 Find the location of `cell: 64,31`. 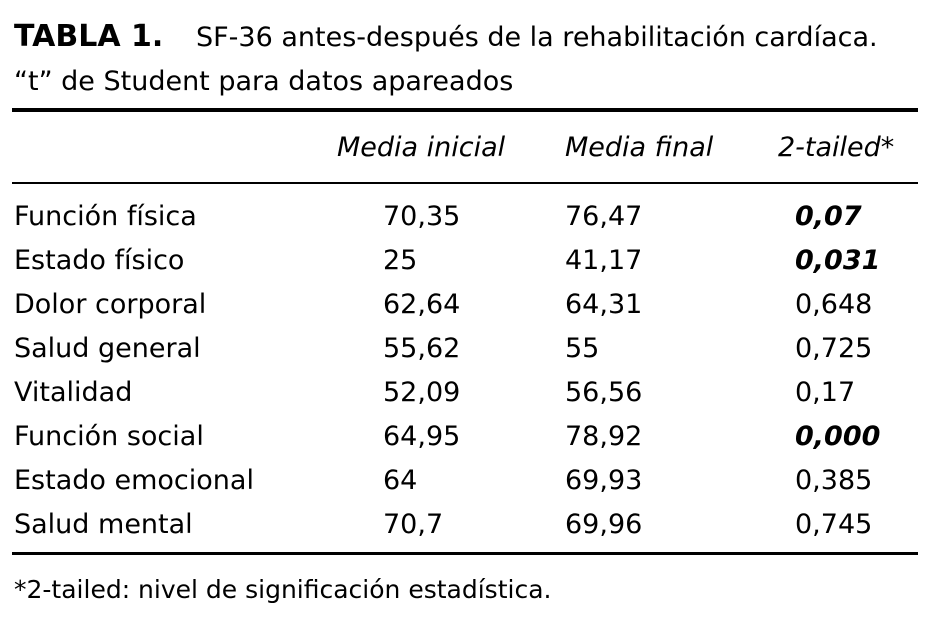

cell: 64,31 is located at coordinates (604, 304).